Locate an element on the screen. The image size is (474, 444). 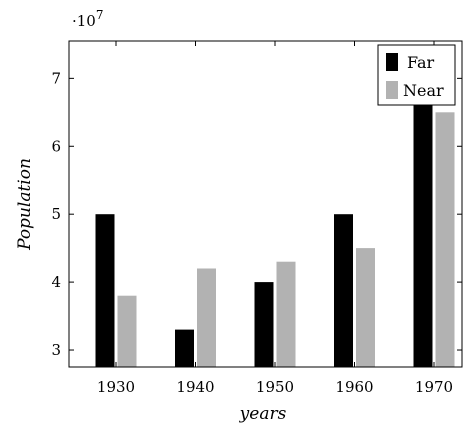
bar-near-1950 is located at coordinates (286, 314).